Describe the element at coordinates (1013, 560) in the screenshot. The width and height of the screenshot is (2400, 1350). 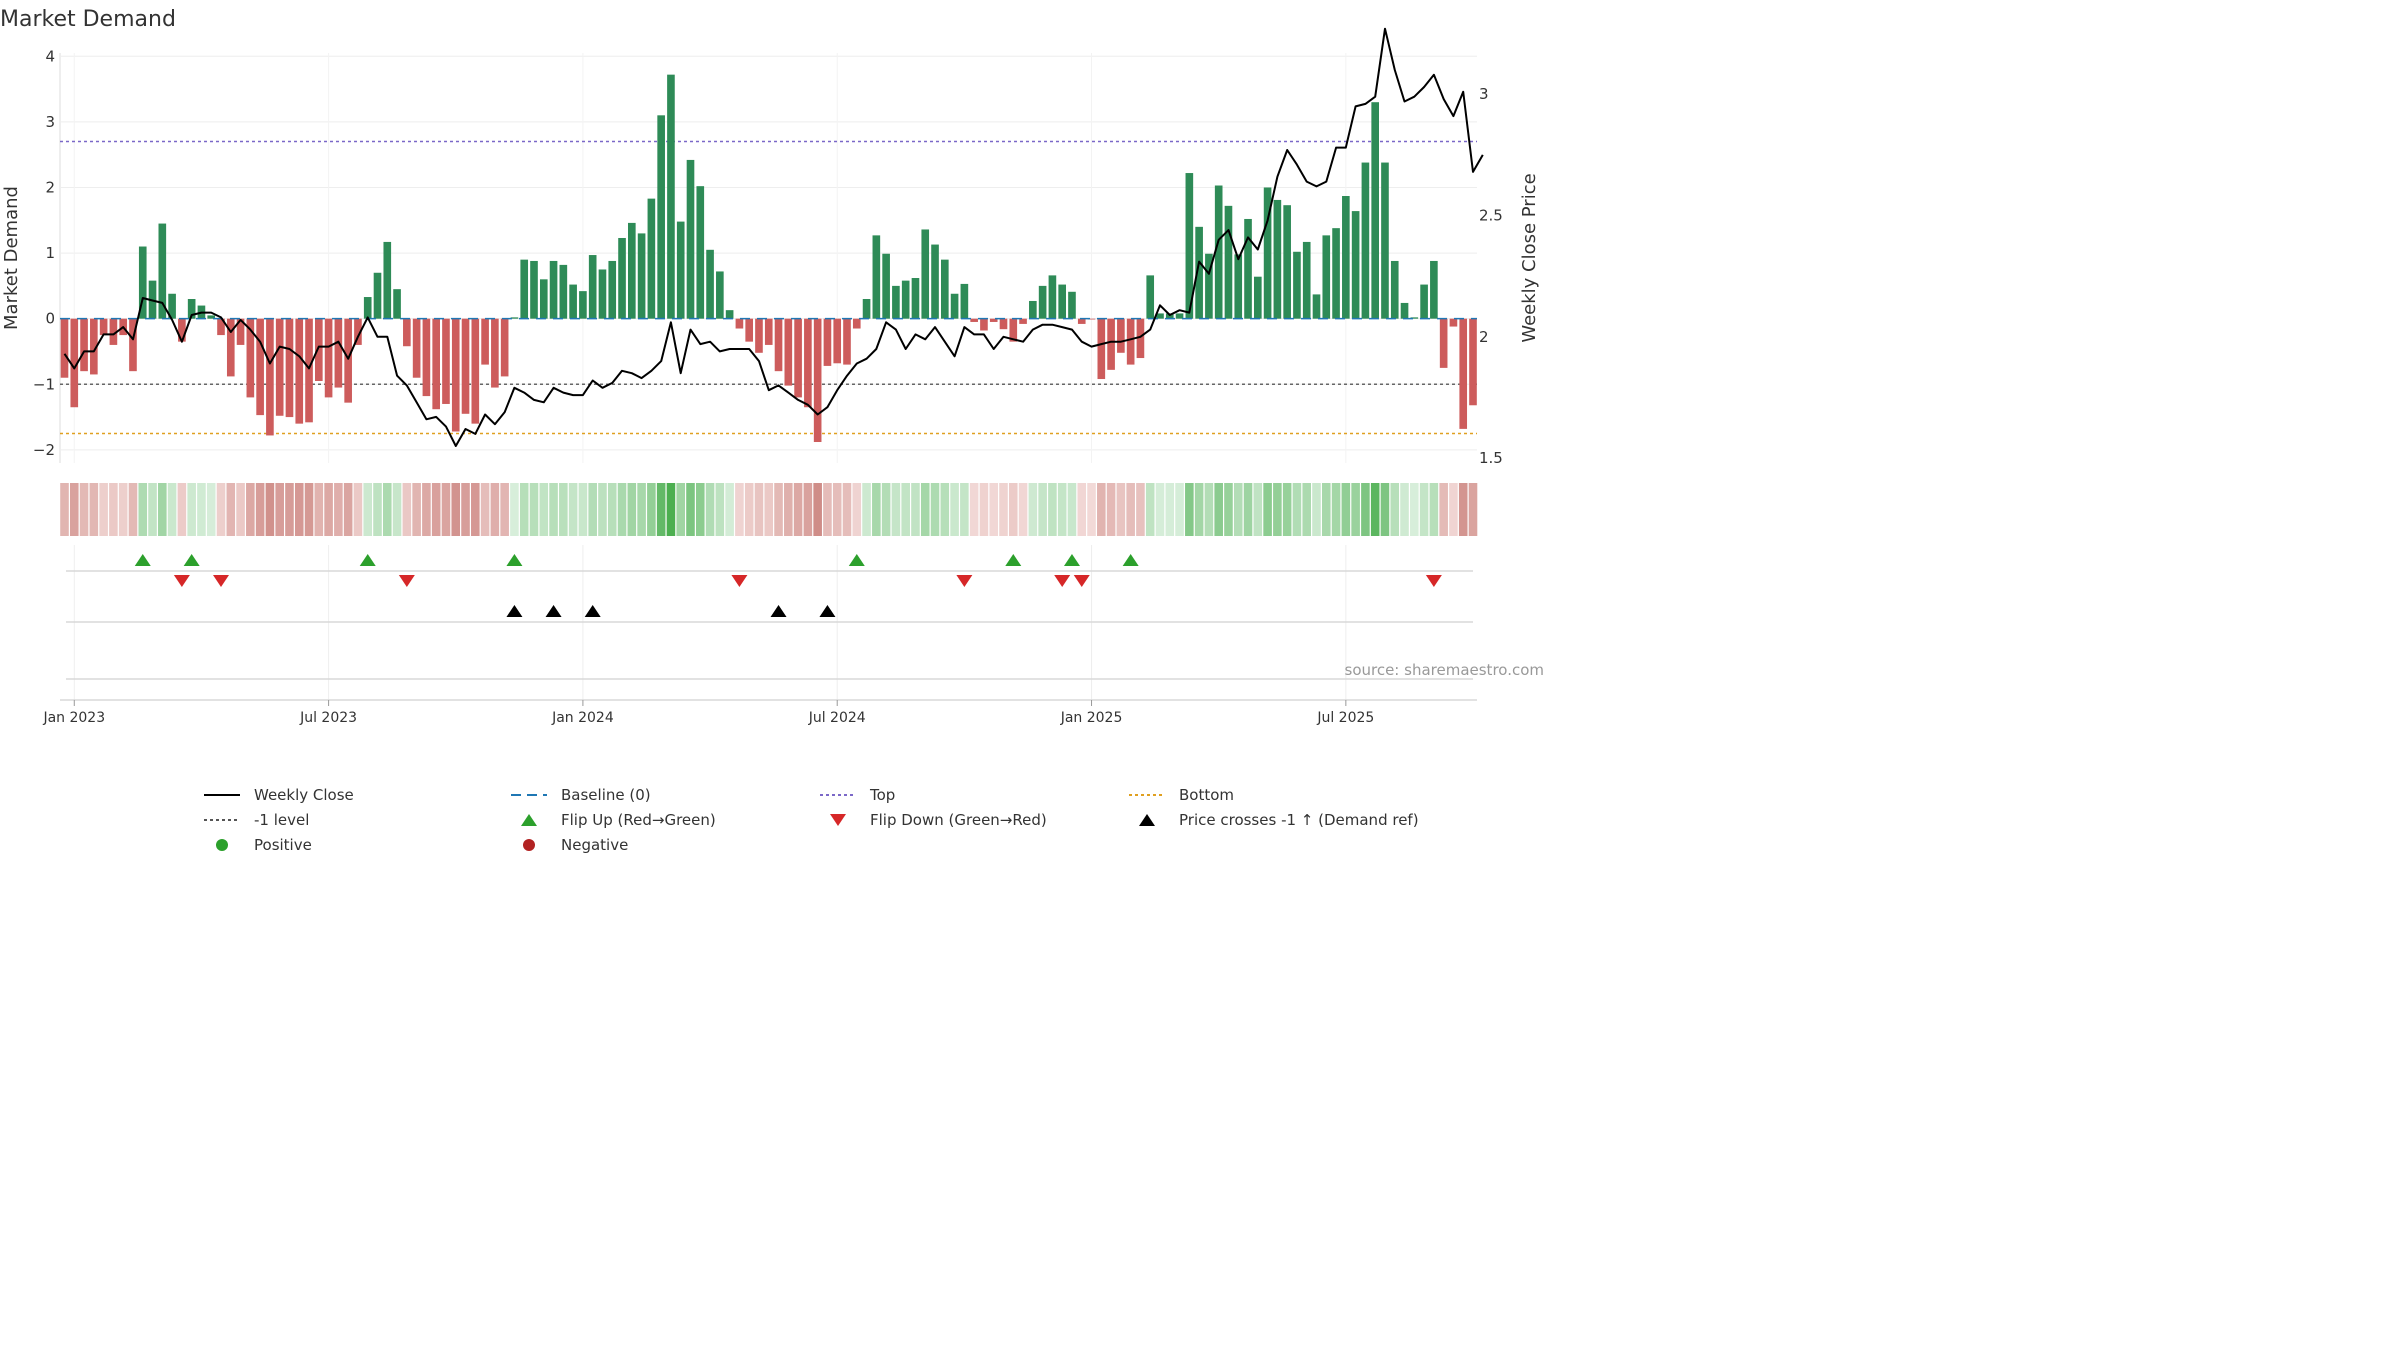
I see `flip-up-marker` at that location.